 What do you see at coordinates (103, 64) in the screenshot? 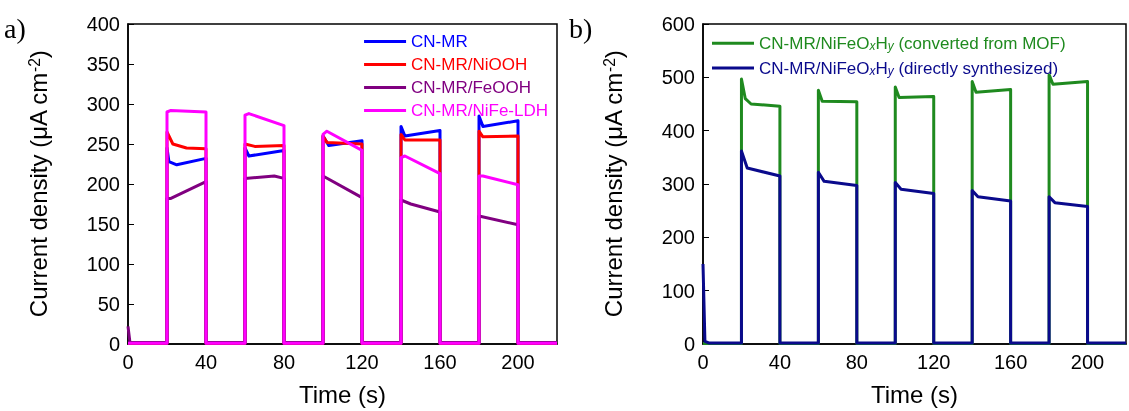
I see `y-tick-label: 350` at bounding box center [103, 64].